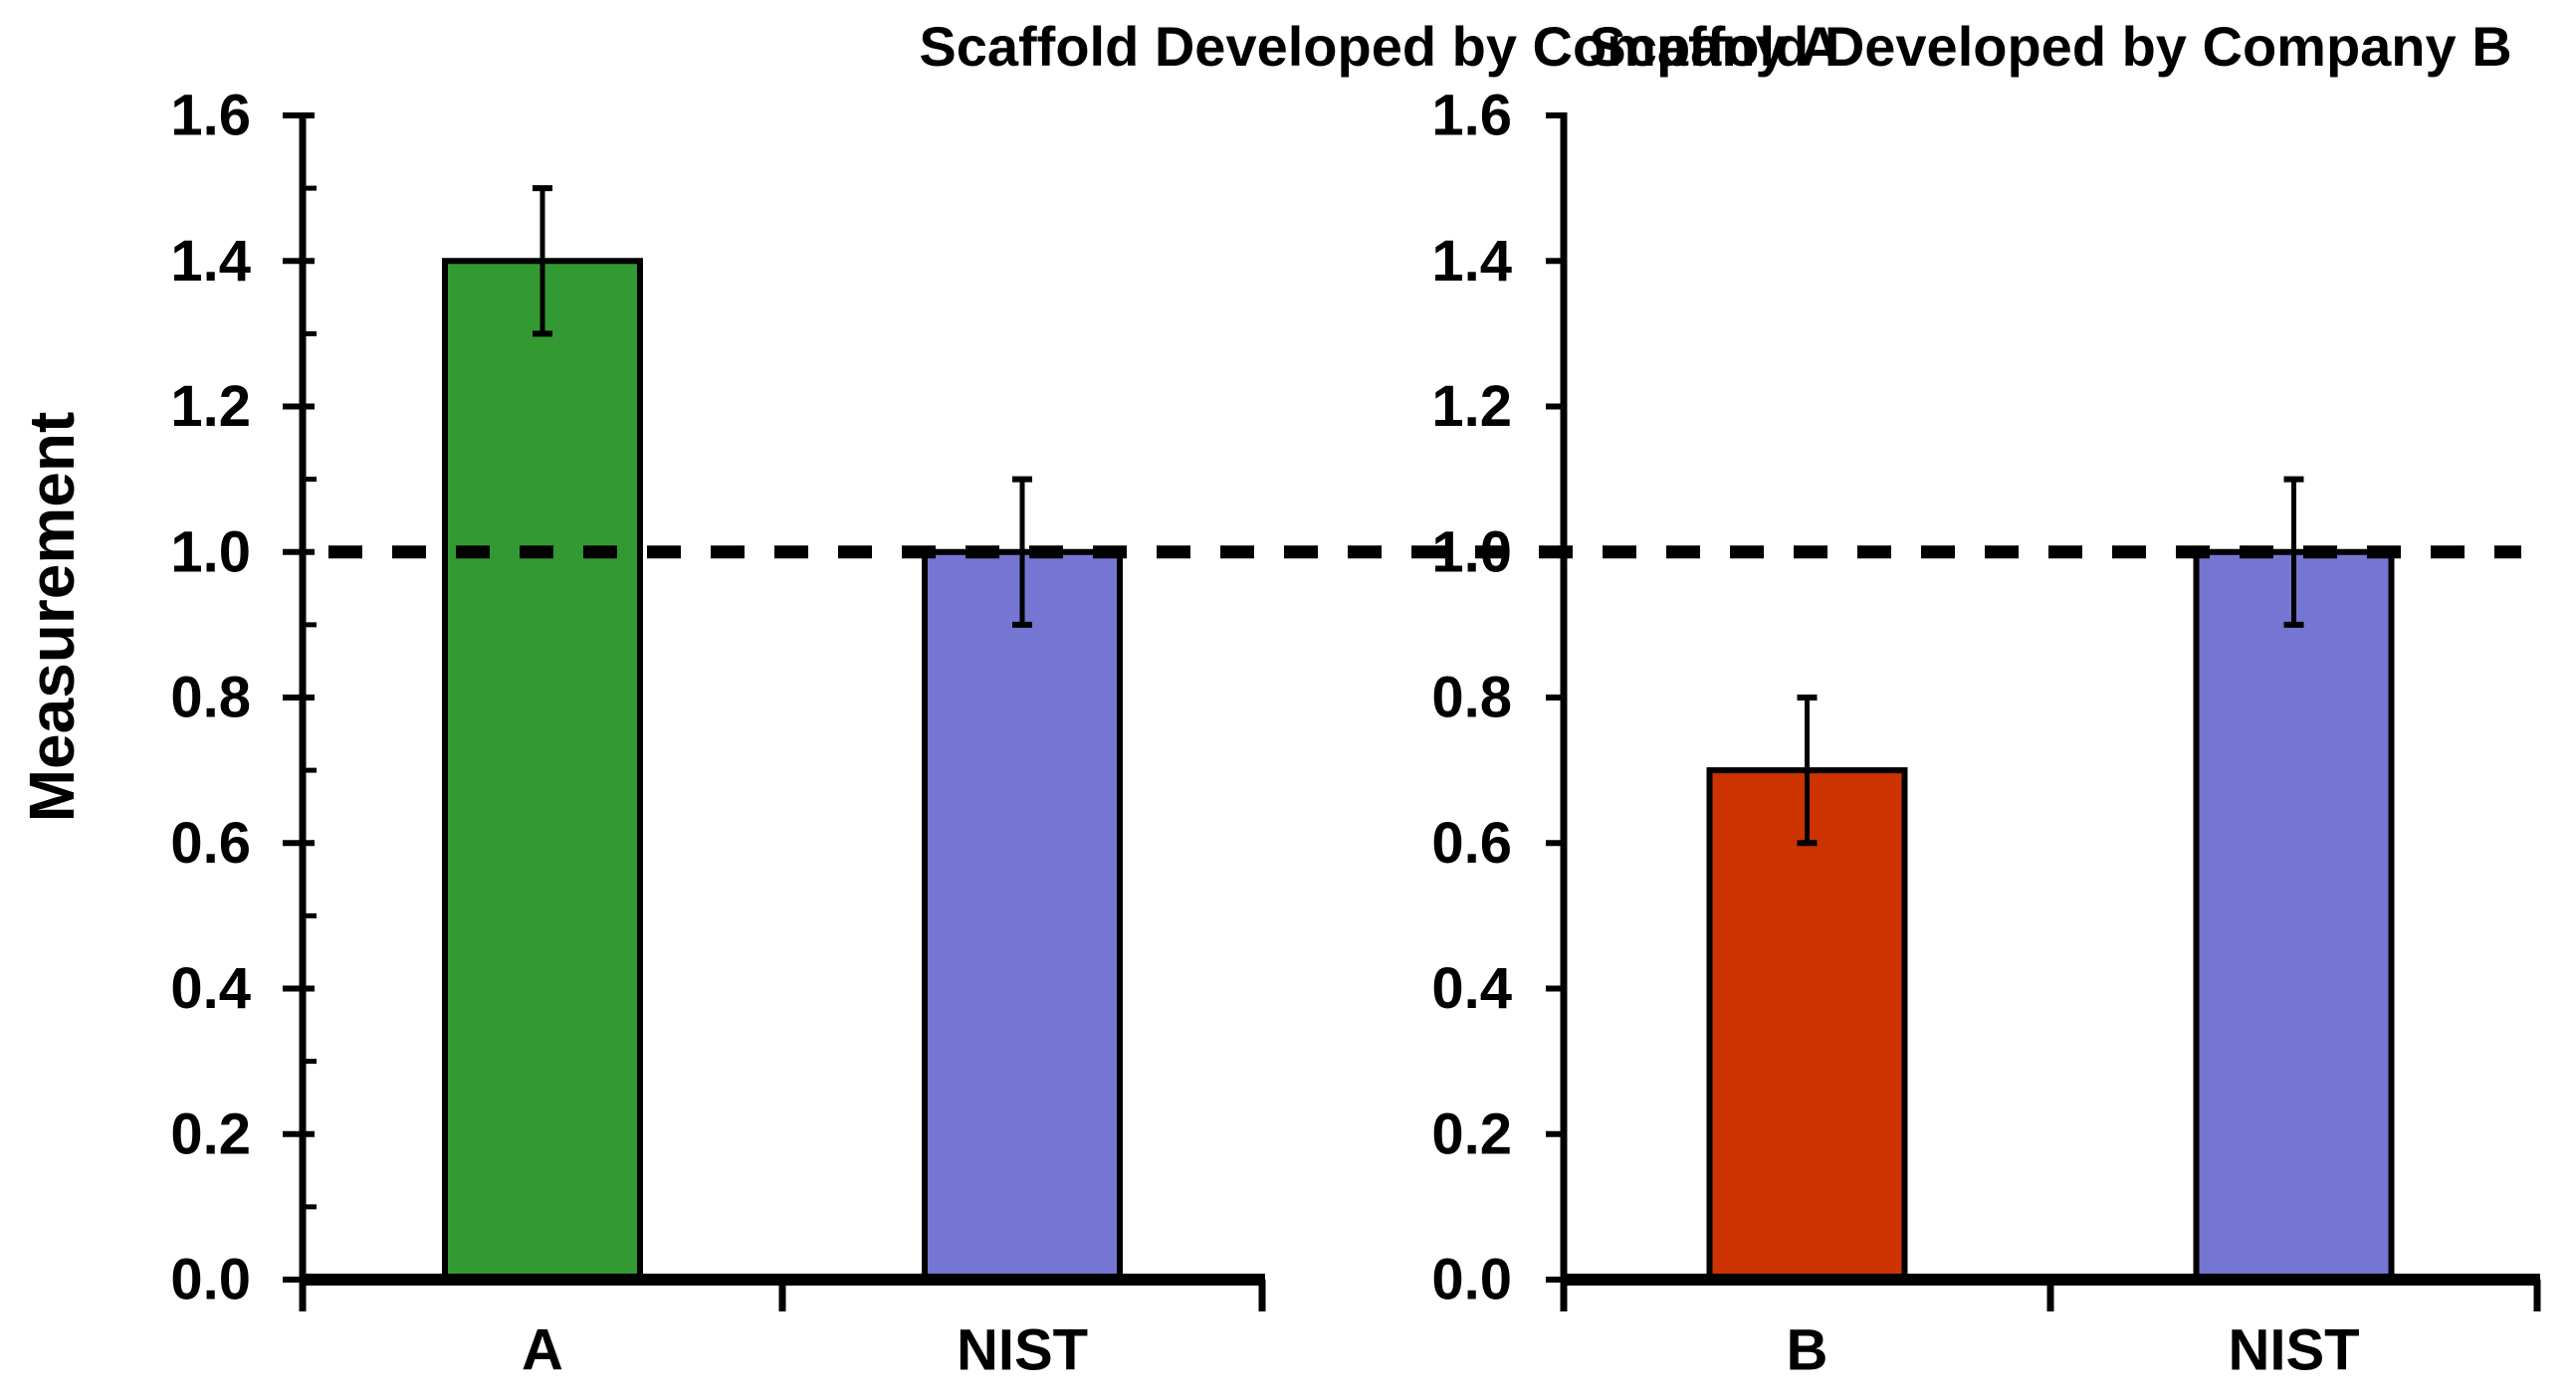 This screenshot has height=1400, width=2576. I want to click on y-tick-label: 1.0, so click(210, 551).